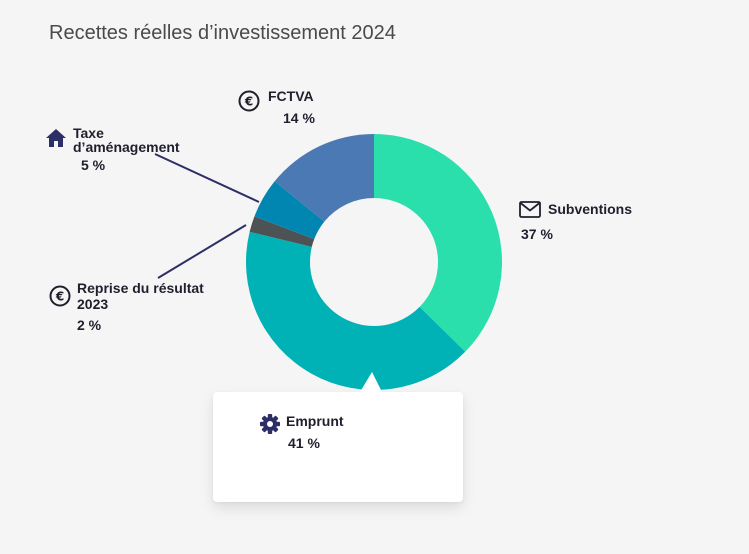 Image resolution: width=749 pixels, height=554 pixels. I want to click on reprise-label-line1: Reprise du résultat, so click(140, 288).